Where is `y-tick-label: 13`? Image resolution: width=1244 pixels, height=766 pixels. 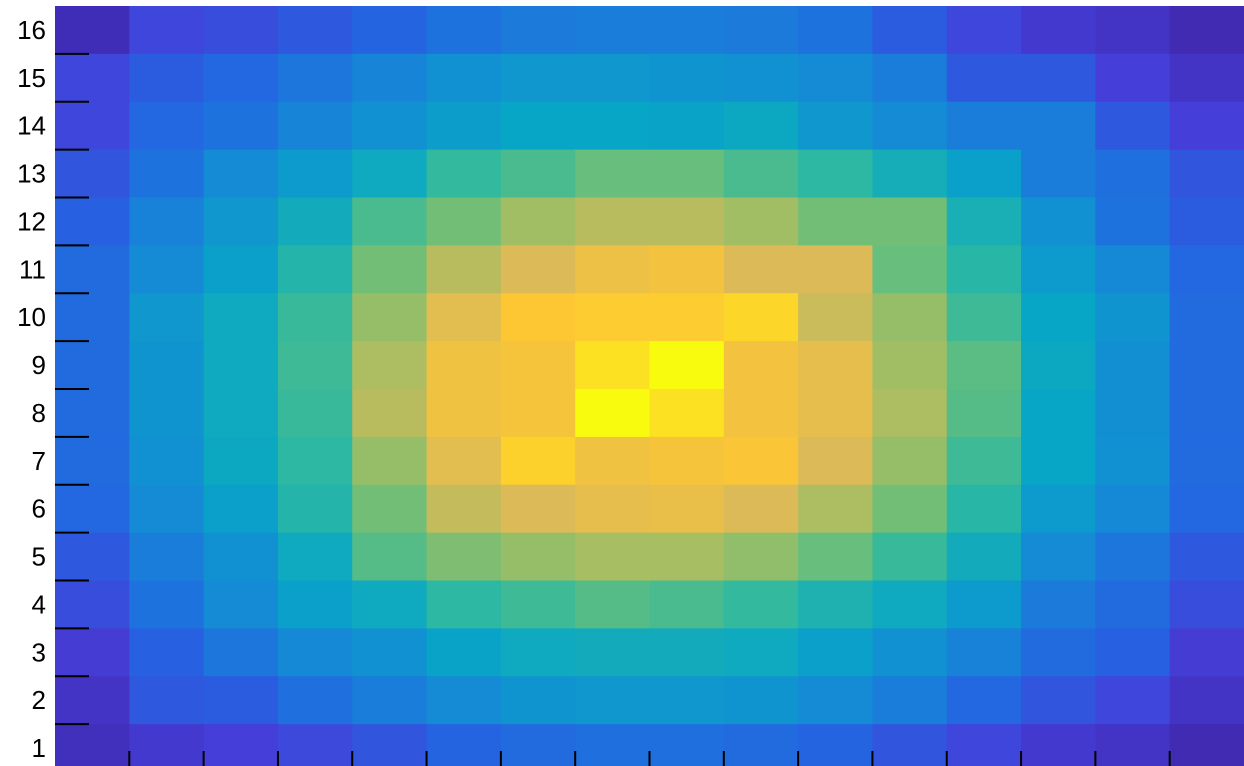
y-tick-label: 13 is located at coordinates (31, 174).